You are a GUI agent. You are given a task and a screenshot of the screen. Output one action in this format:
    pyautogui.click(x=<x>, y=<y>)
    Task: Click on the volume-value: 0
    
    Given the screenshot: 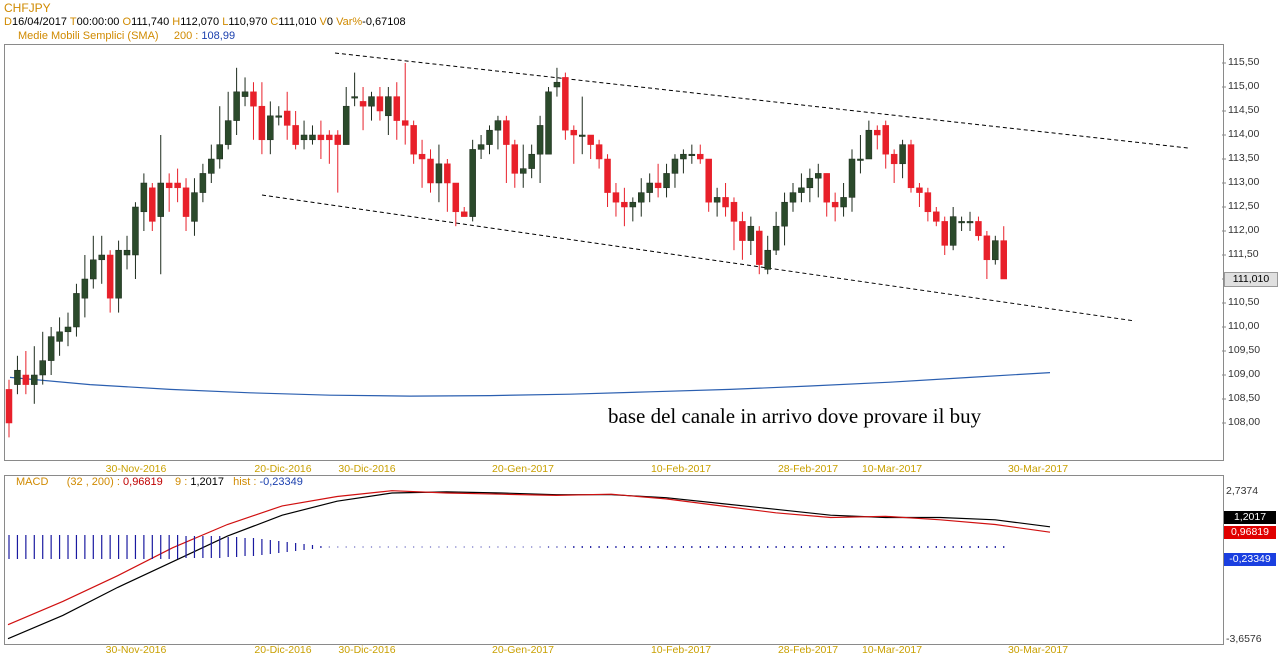 What is the action you would take?
    pyautogui.click(x=329, y=22)
    